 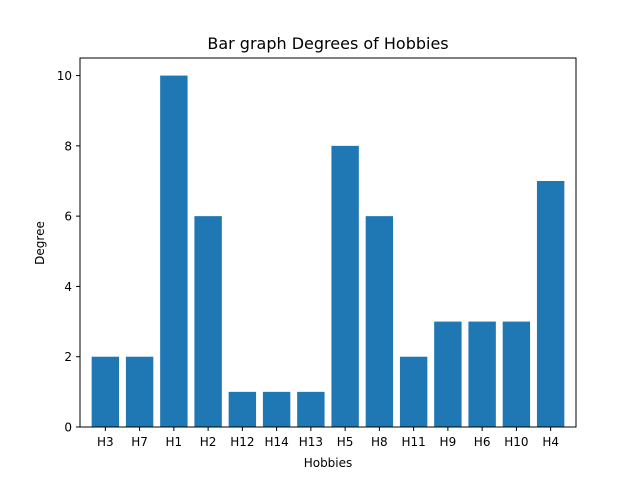 What do you see at coordinates (550, 304) in the screenshot?
I see `bar-H4` at bounding box center [550, 304].